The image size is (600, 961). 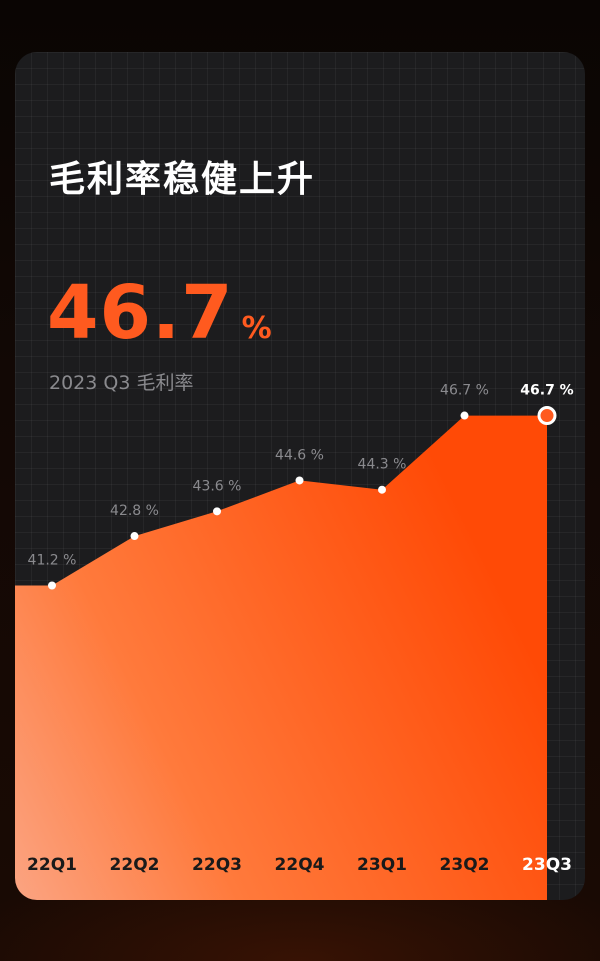 What do you see at coordinates (546, 391) in the screenshot?
I see `data-label-23q3: 46.7 %` at bounding box center [546, 391].